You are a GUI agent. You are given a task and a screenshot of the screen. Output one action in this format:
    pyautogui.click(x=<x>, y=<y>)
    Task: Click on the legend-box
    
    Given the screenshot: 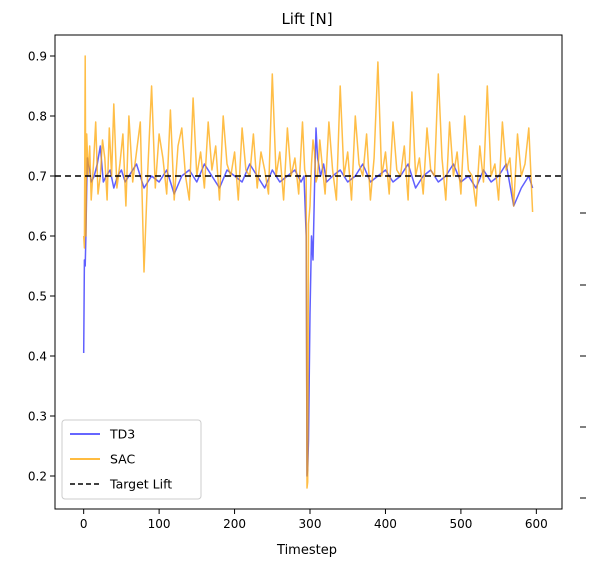 What is the action you would take?
    pyautogui.click(x=131, y=459)
    